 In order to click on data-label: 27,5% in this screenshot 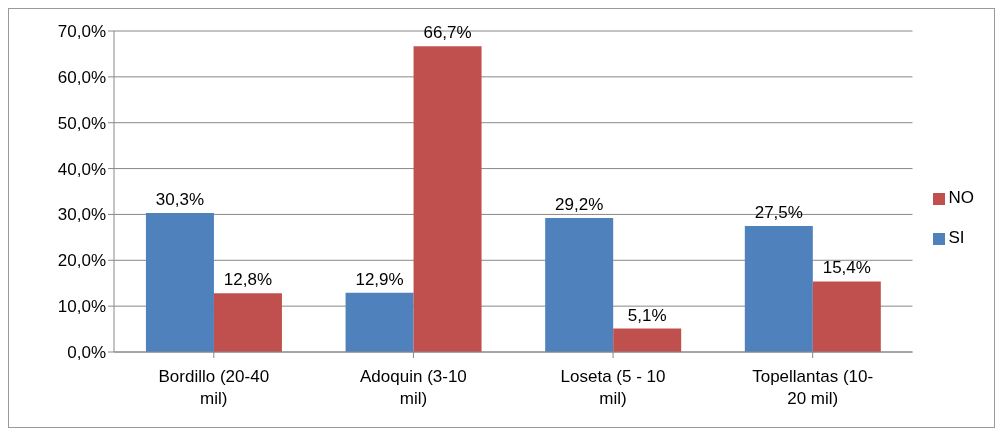, I will do `click(778, 212)`.